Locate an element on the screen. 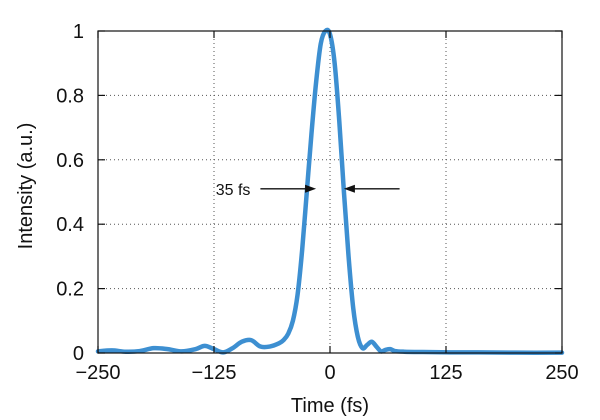 The height and width of the screenshot is (420, 600). y-tick-label: 1 is located at coordinates (78, 32).